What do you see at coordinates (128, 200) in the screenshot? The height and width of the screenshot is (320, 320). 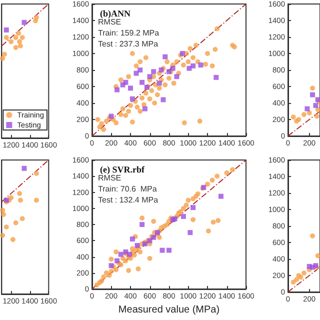 I see `annotation: Test : 132.4 MPa` at bounding box center [128, 200].